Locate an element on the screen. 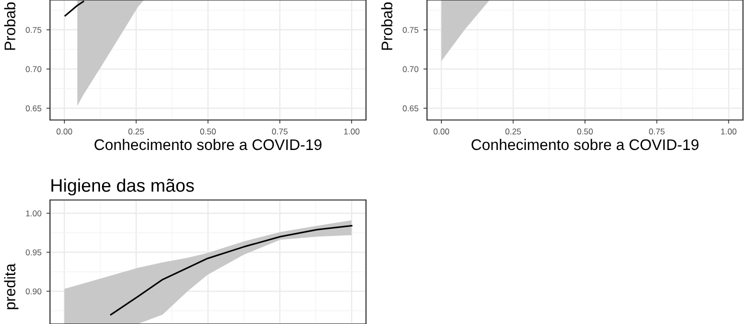  y-tick-label: 1.00 is located at coordinates (34, 213).